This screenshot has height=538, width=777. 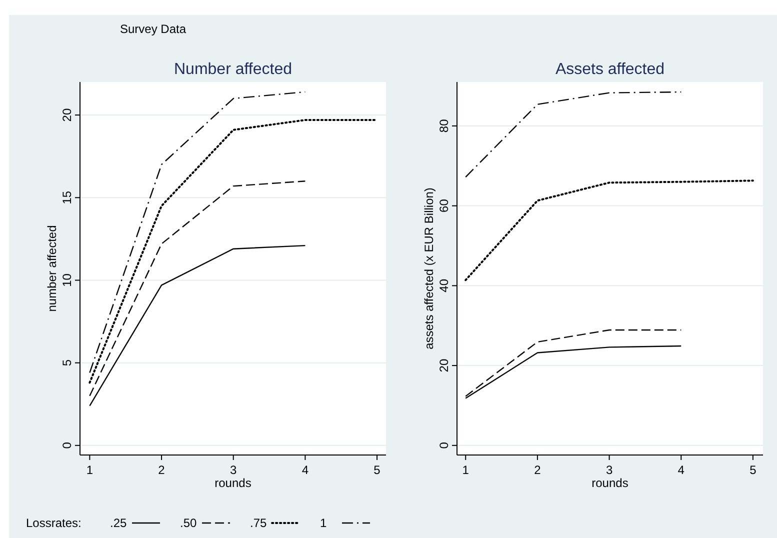 I want to click on legend-label: .75, so click(x=259, y=523).